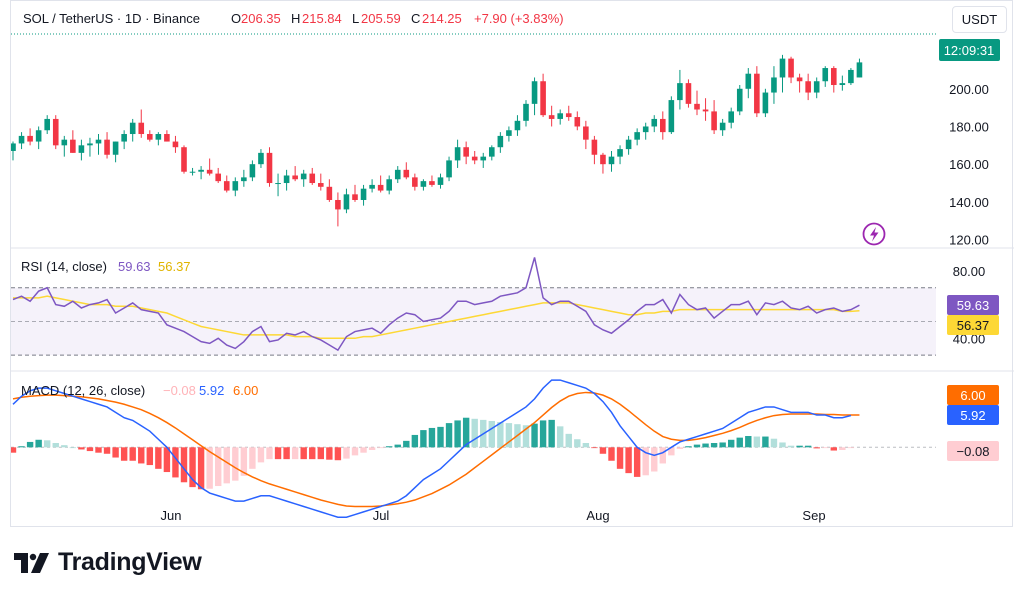 The image size is (1024, 597). Describe the element at coordinates (969, 240) in the screenshot. I see `price-tick-label: 120.00` at that location.